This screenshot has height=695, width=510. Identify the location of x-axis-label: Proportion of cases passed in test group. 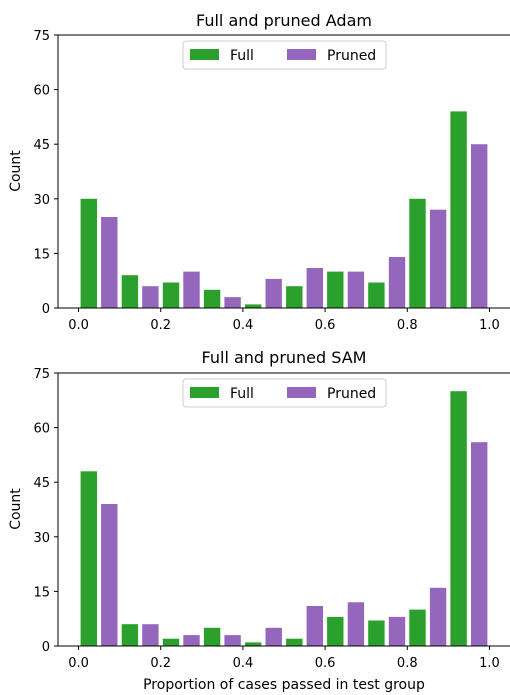
(284, 685).